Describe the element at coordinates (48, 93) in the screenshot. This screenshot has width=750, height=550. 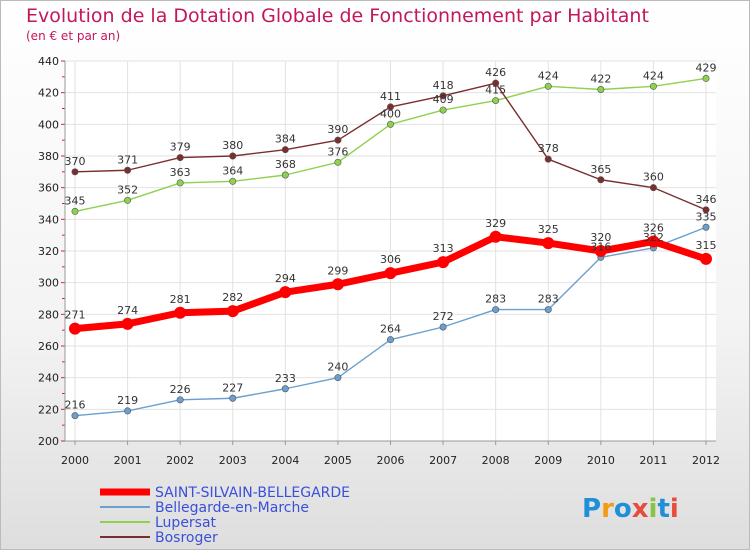
I see `y-tick-label: 420` at that location.